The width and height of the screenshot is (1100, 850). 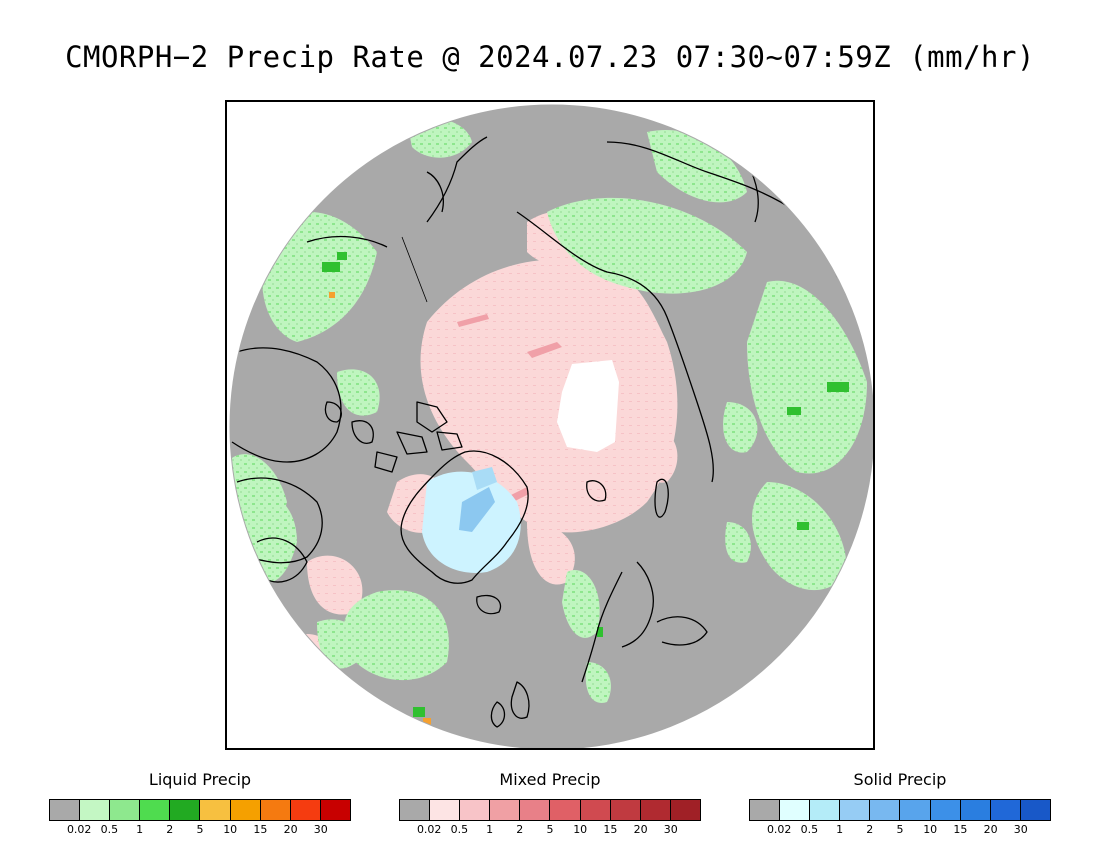 What do you see at coordinates (670, 829) in the screenshot?
I see `legend-mixed-tick-label: 30` at bounding box center [670, 829].